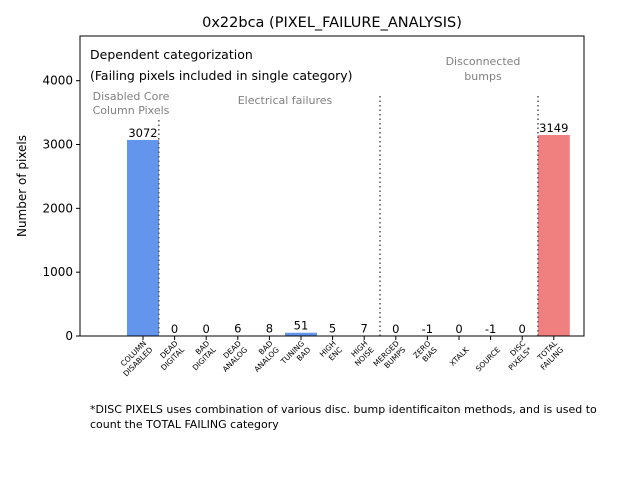 This screenshot has height=480, width=640. Describe the element at coordinates (57, 145) in the screenshot. I see `y-tick-label-3: 3000` at that location.